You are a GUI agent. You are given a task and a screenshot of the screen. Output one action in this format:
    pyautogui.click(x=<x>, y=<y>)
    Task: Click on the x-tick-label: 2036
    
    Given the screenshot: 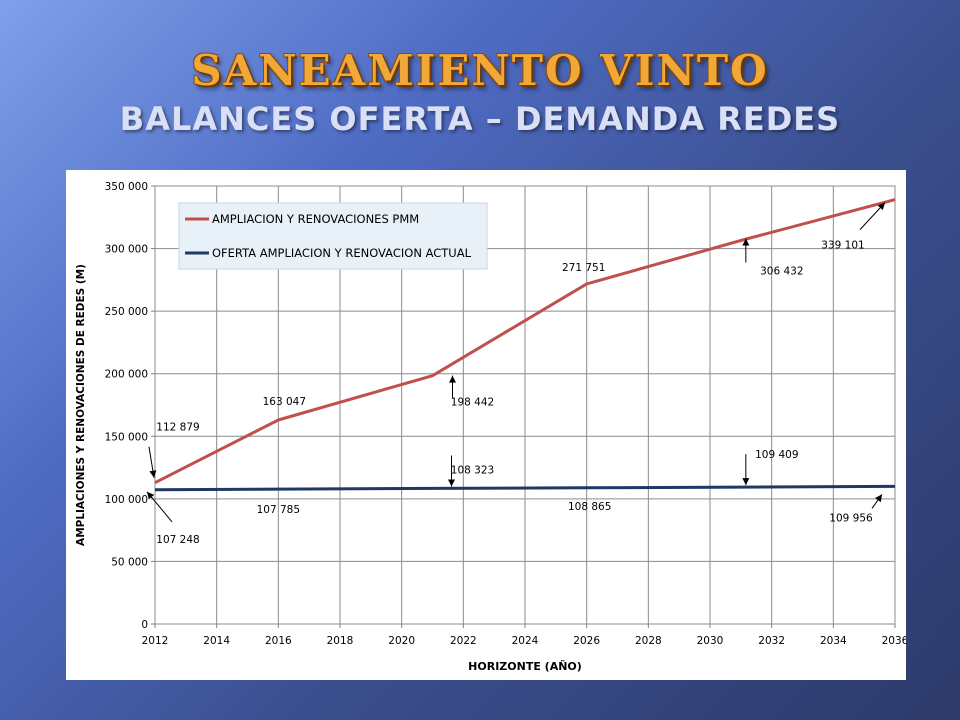 What is the action you would take?
    pyautogui.click(x=894, y=641)
    